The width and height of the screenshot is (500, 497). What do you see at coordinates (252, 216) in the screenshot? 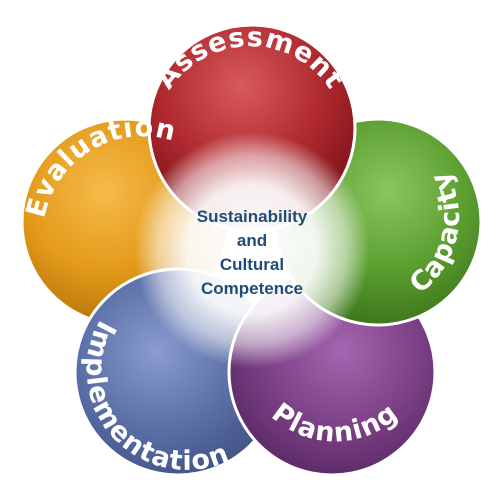
I see `center-line-1: Sustainability` at bounding box center [252, 216].